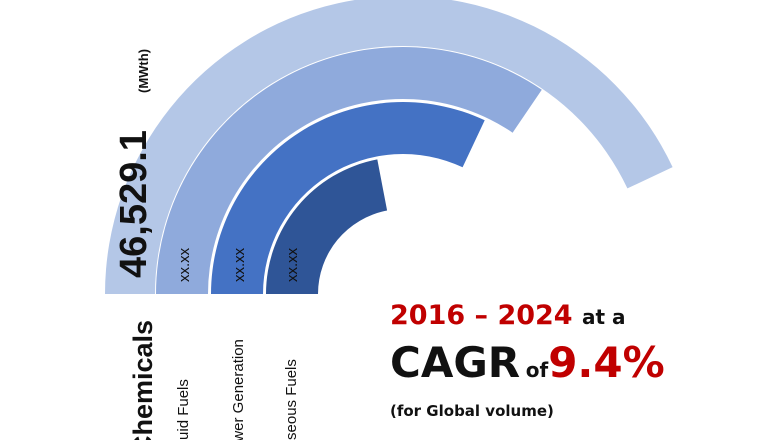 This screenshot has height=440, width=780. I want to click on cagr-period: 2016 – 2024, so click(481, 315).